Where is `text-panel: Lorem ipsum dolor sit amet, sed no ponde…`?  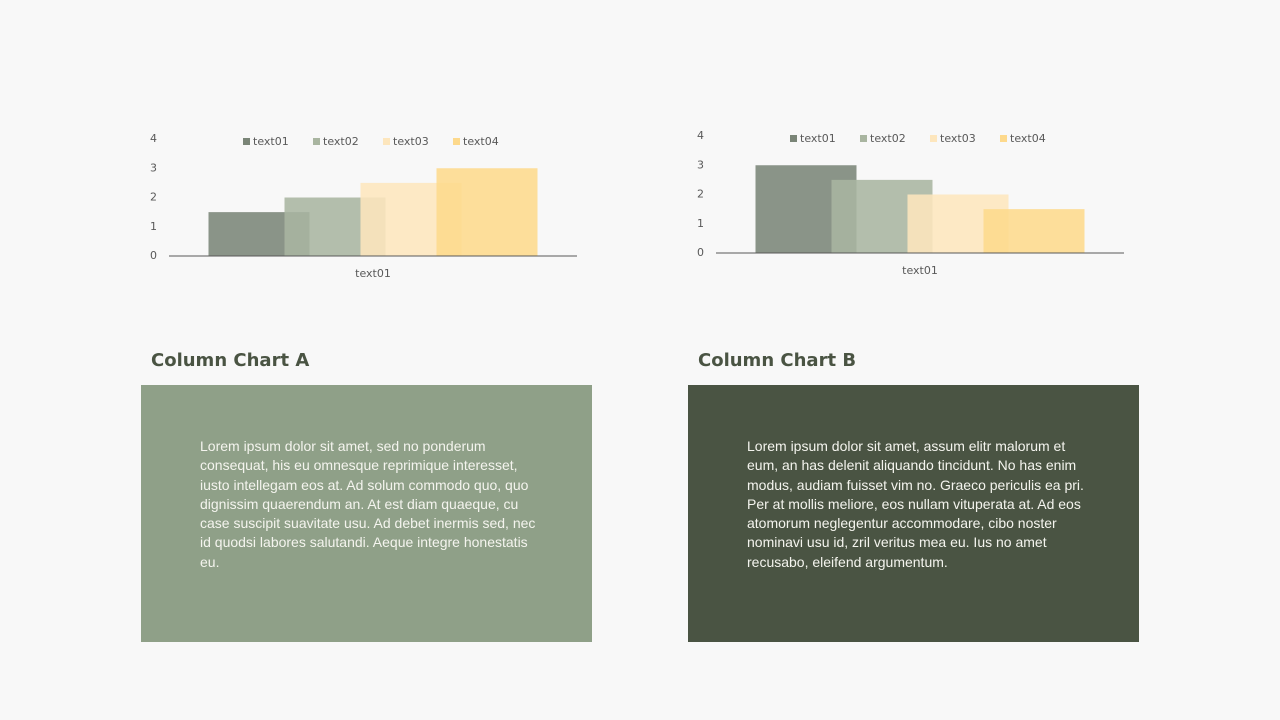 text-panel: Lorem ipsum dolor sit amet, sed no ponde… is located at coordinates (366, 513).